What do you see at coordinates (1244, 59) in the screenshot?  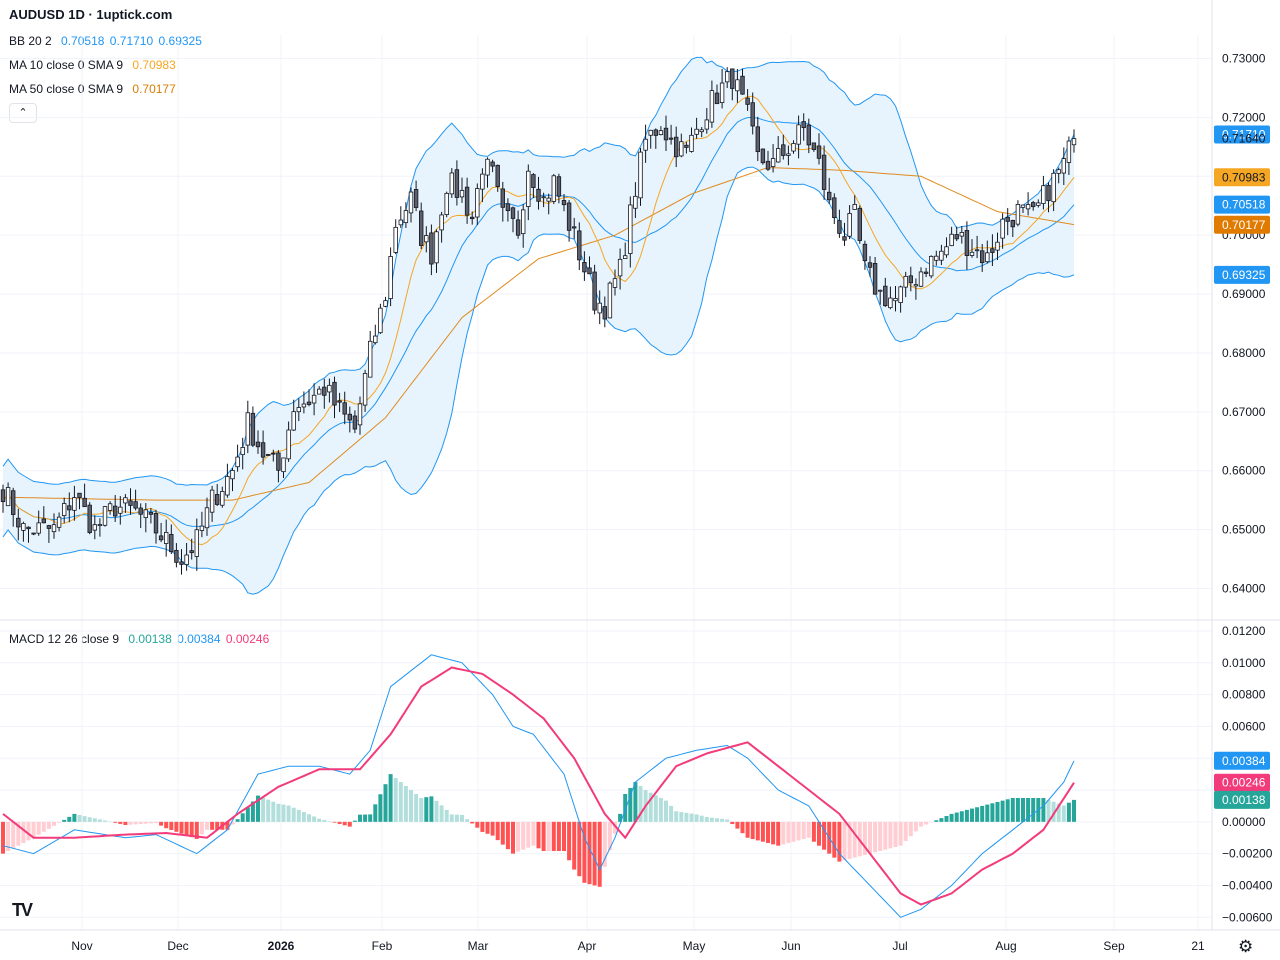 I see `price-tick-label: 0.73000` at bounding box center [1244, 59].